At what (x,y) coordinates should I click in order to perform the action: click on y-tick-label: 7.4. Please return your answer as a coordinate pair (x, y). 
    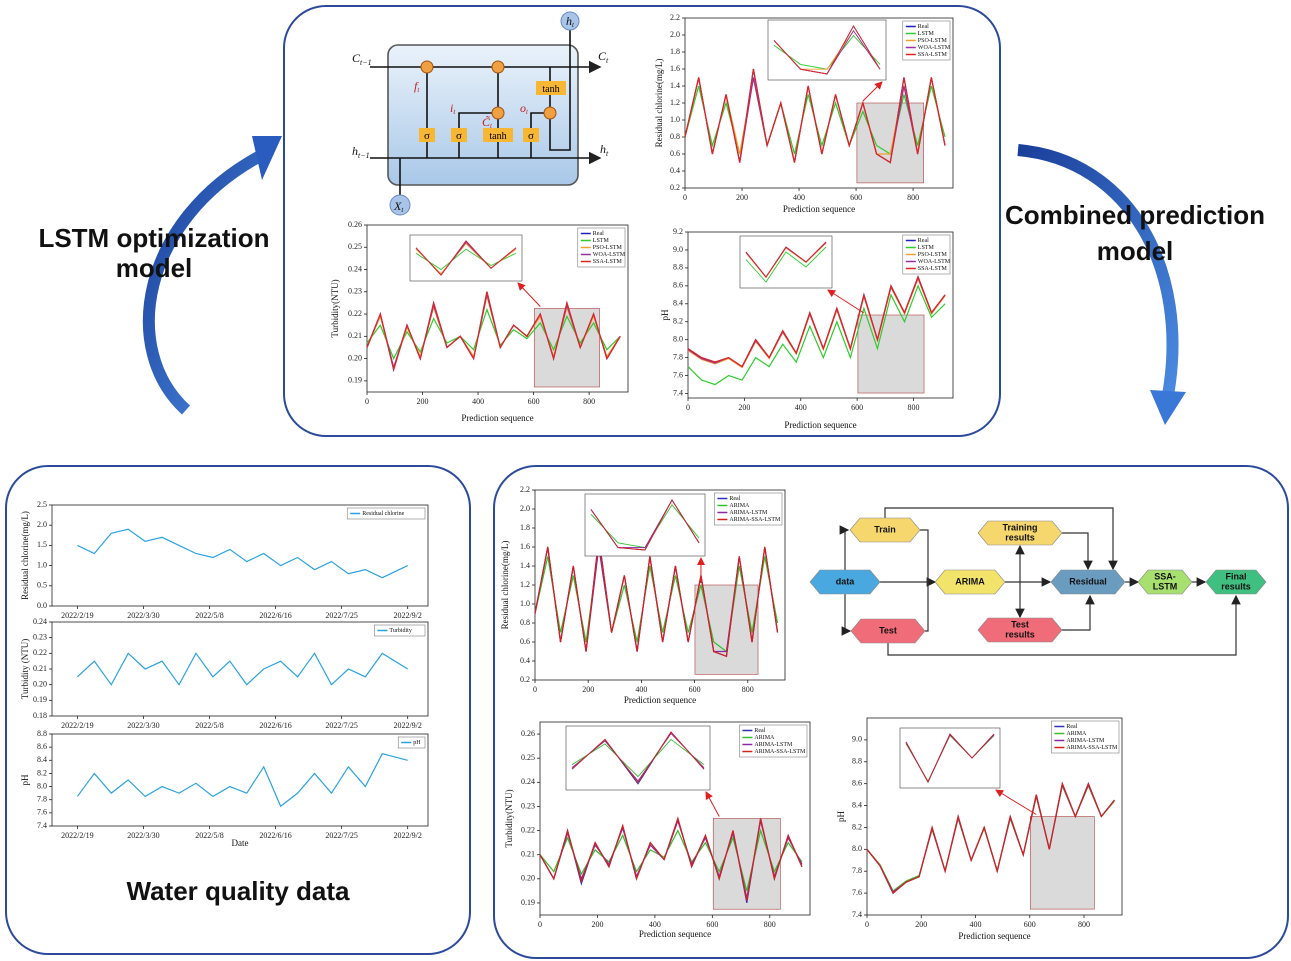
    Looking at the image, I should click on (42, 825).